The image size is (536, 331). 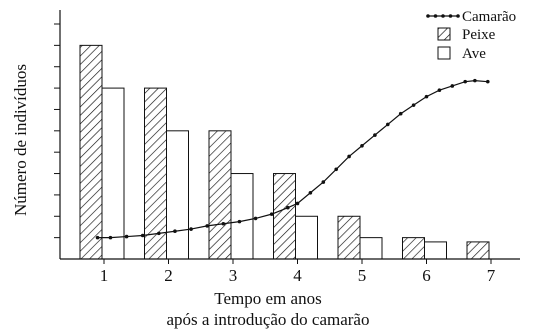 What do you see at coordinates (479, 35) in the screenshot?
I see `legend-label-peixe: Peixe` at bounding box center [479, 35].